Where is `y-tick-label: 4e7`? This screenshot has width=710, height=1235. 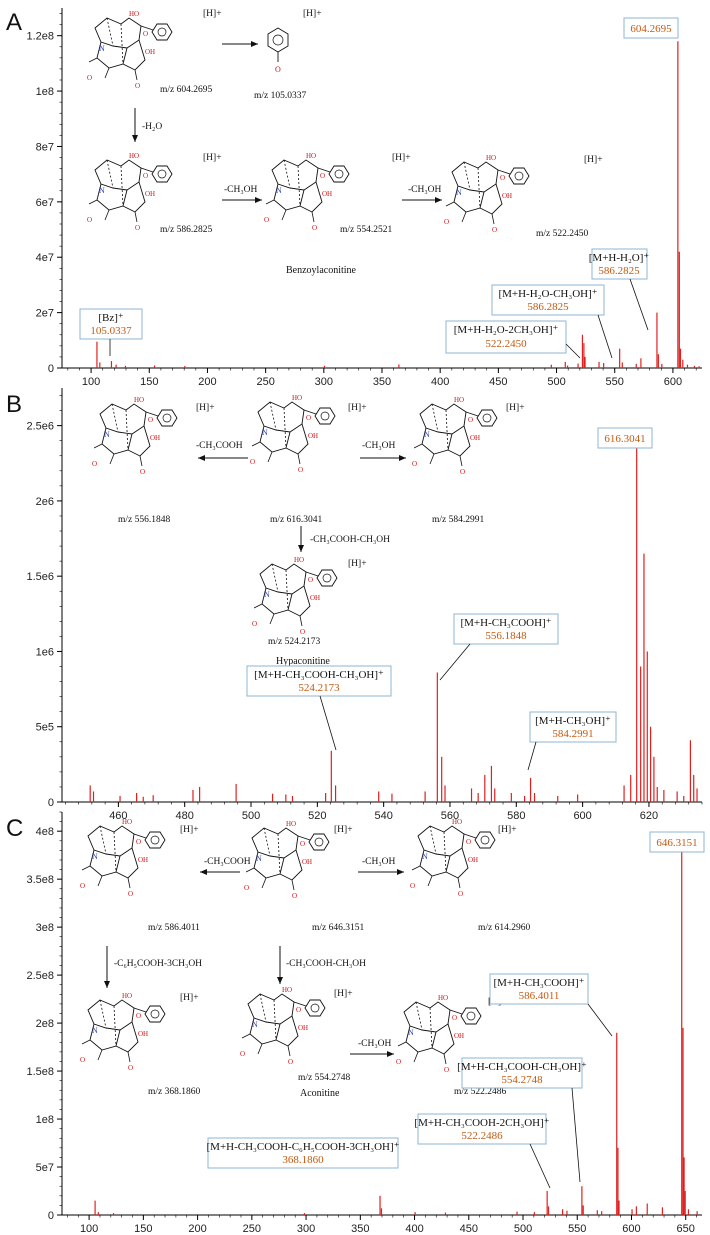
y-tick-label: 4e7 is located at coordinates (45, 258).